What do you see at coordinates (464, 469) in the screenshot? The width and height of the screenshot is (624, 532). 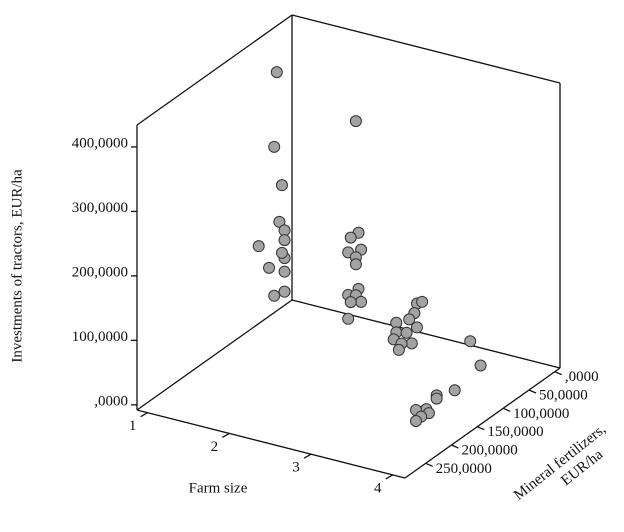 I see `z-tick-label: 250,0000` at bounding box center [464, 469].